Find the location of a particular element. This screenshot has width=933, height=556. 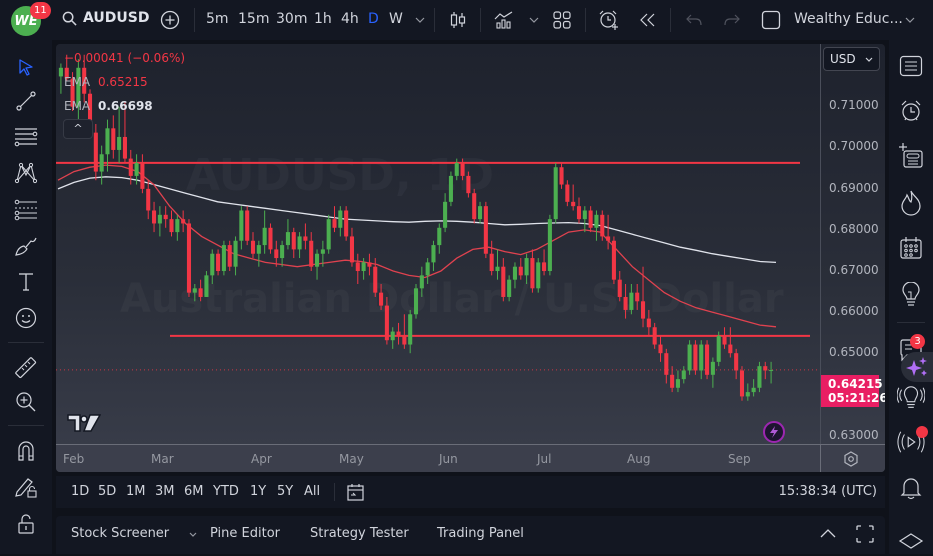

symbol-search-button: AUDUSD is located at coordinates (105, 18).